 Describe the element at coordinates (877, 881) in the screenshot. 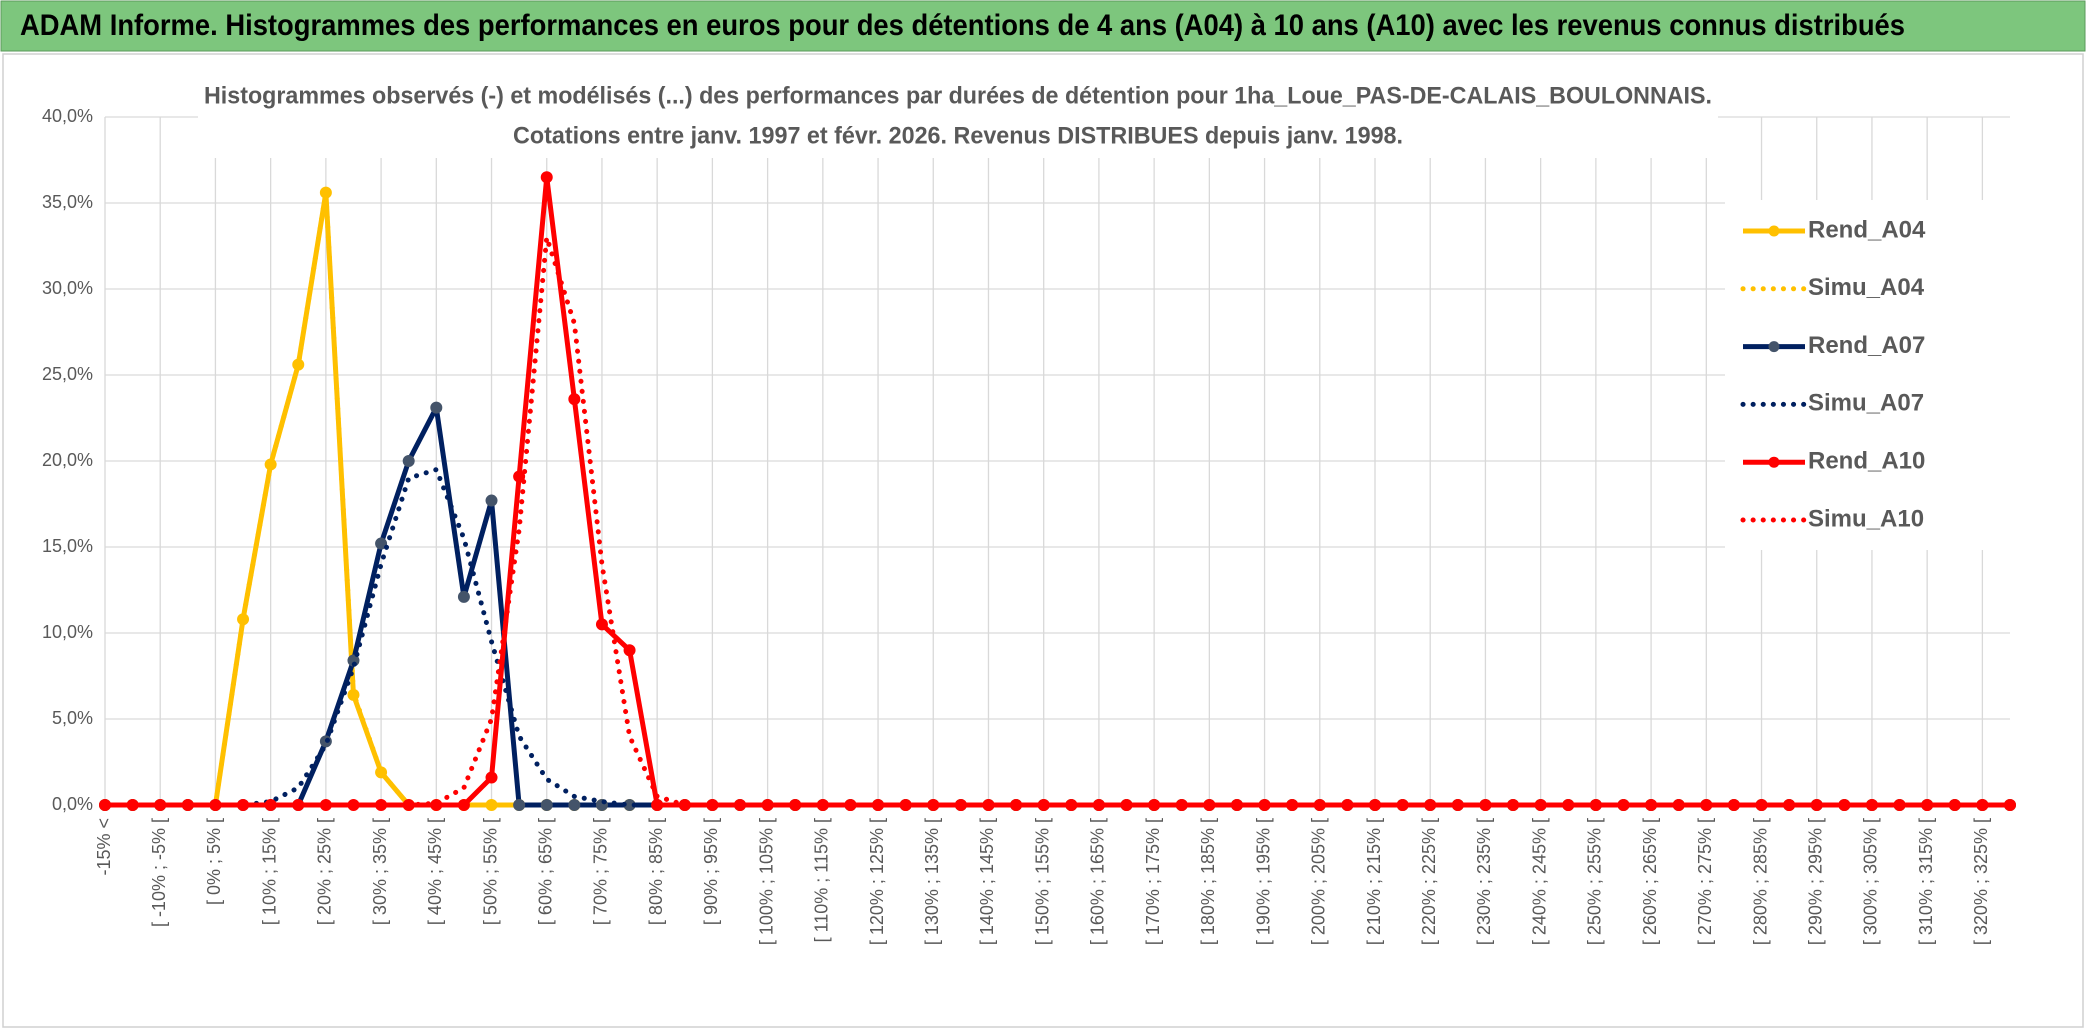

I see `x-tick-label: [ 120% ; 125% [` at that location.